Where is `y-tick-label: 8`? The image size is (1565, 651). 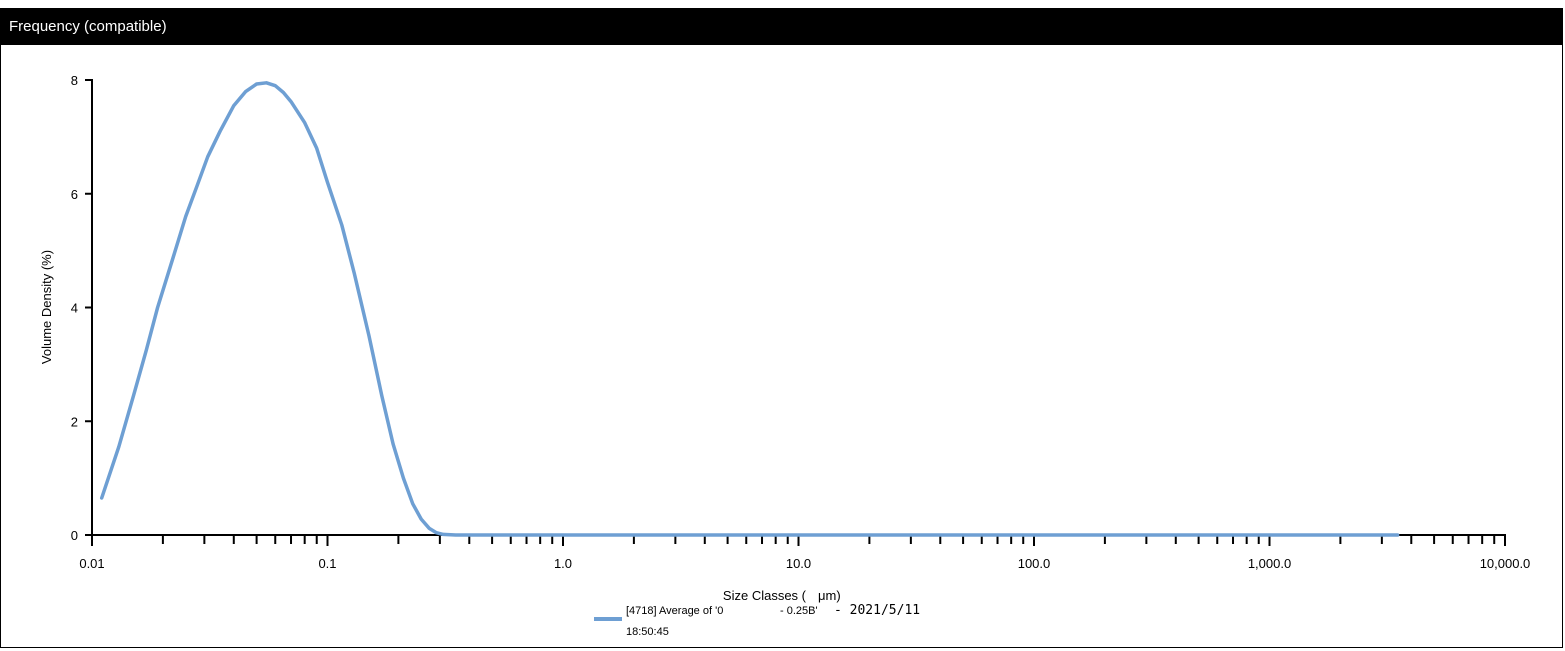
y-tick-label: 8 is located at coordinates (74, 80).